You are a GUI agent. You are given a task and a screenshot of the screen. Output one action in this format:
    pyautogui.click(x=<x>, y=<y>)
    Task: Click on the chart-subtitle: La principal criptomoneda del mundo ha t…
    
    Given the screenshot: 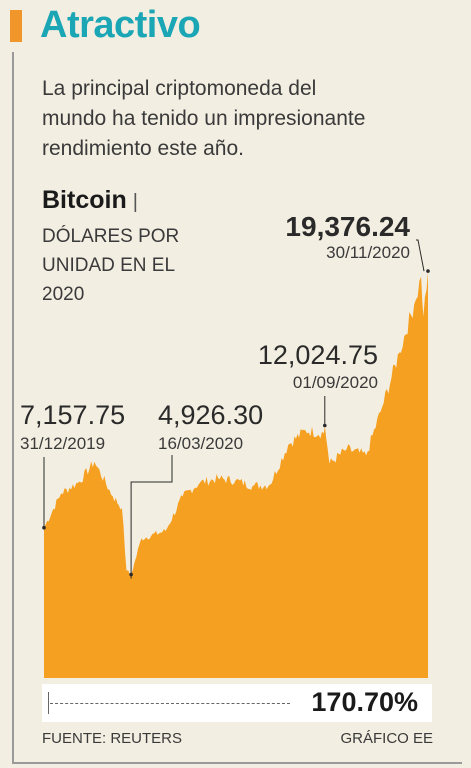 What is the action you would take?
    pyautogui.click(x=204, y=118)
    